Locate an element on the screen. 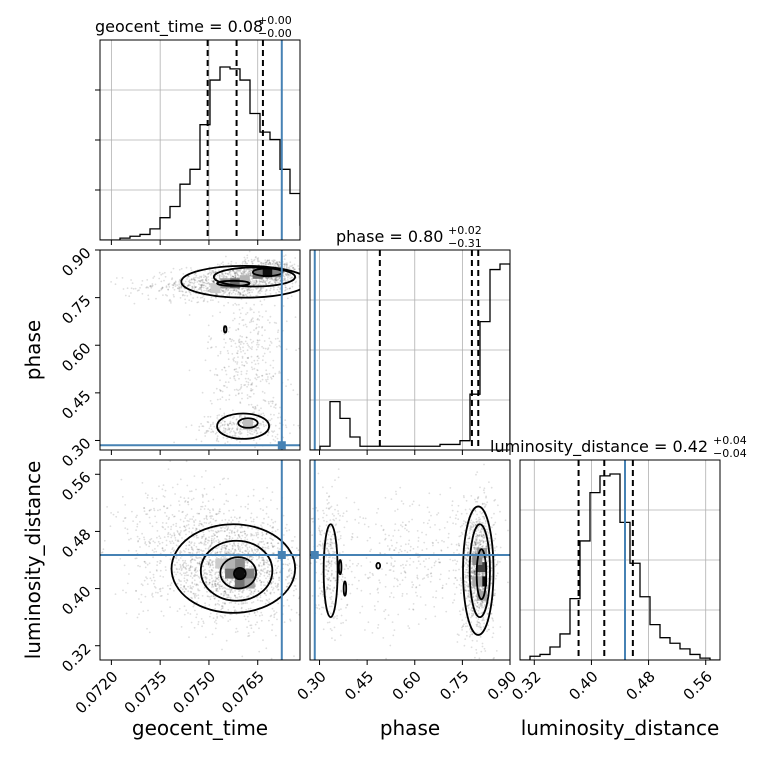  density-cell is located at coordinates (230, 573).